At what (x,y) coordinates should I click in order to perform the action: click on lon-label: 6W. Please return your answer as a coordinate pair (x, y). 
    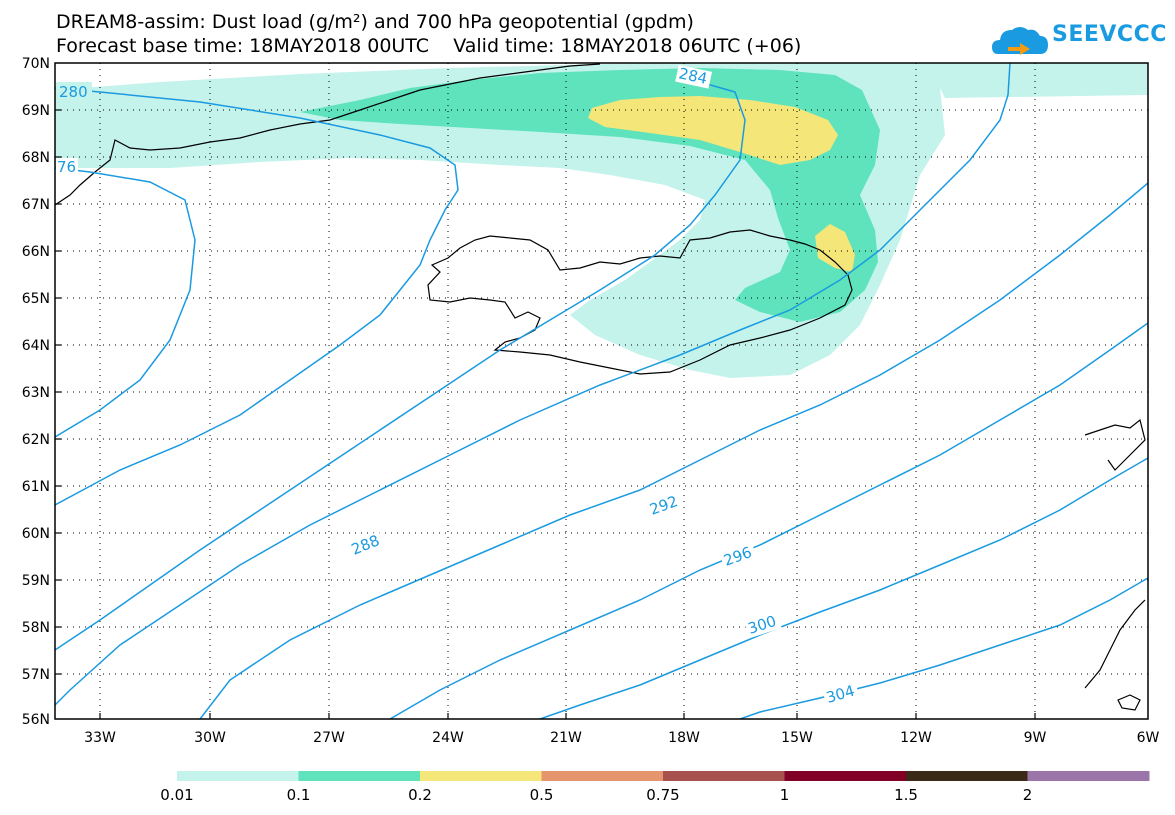
    Looking at the image, I should click on (1148, 738).